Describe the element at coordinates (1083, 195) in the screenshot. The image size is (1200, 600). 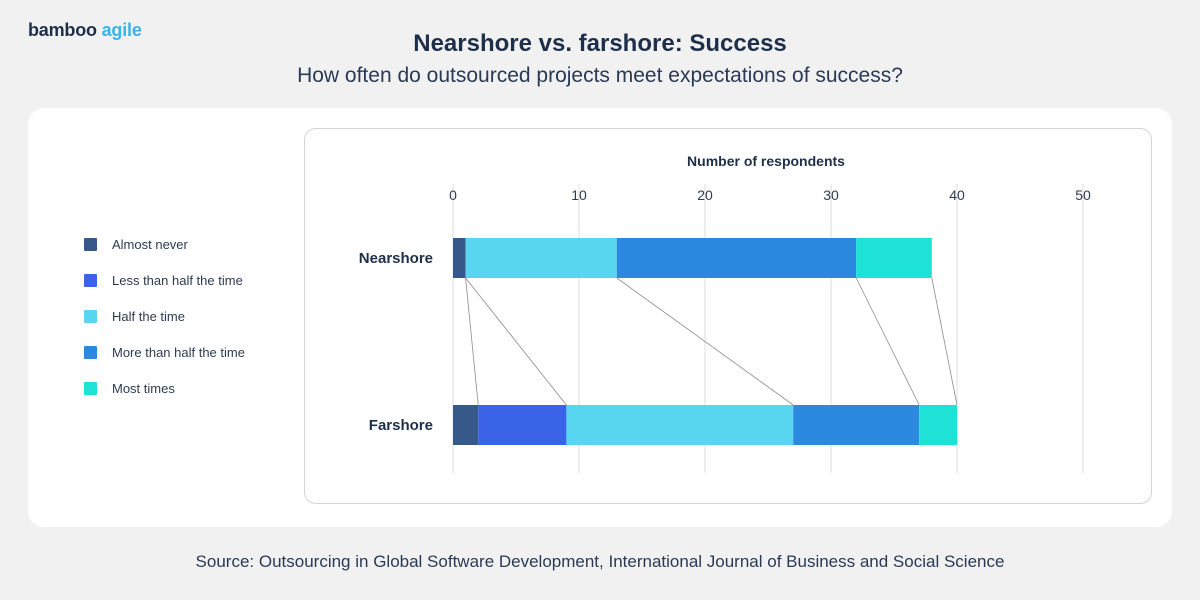
I see `x-tick-label: 50` at that location.